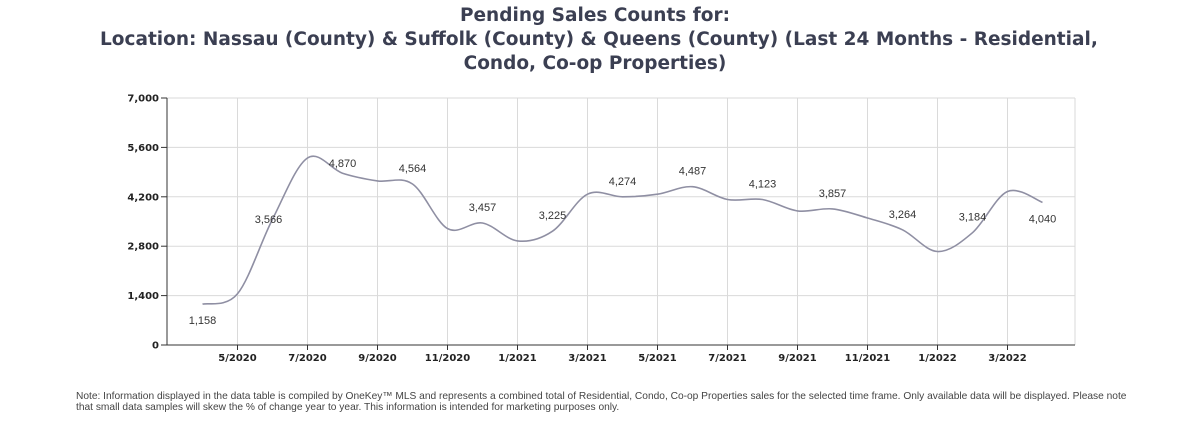  What do you see at coordinates (587, 358) in the screenshot?
I see `x-tick-label: 3/2021` at bounding box center [587, 358].